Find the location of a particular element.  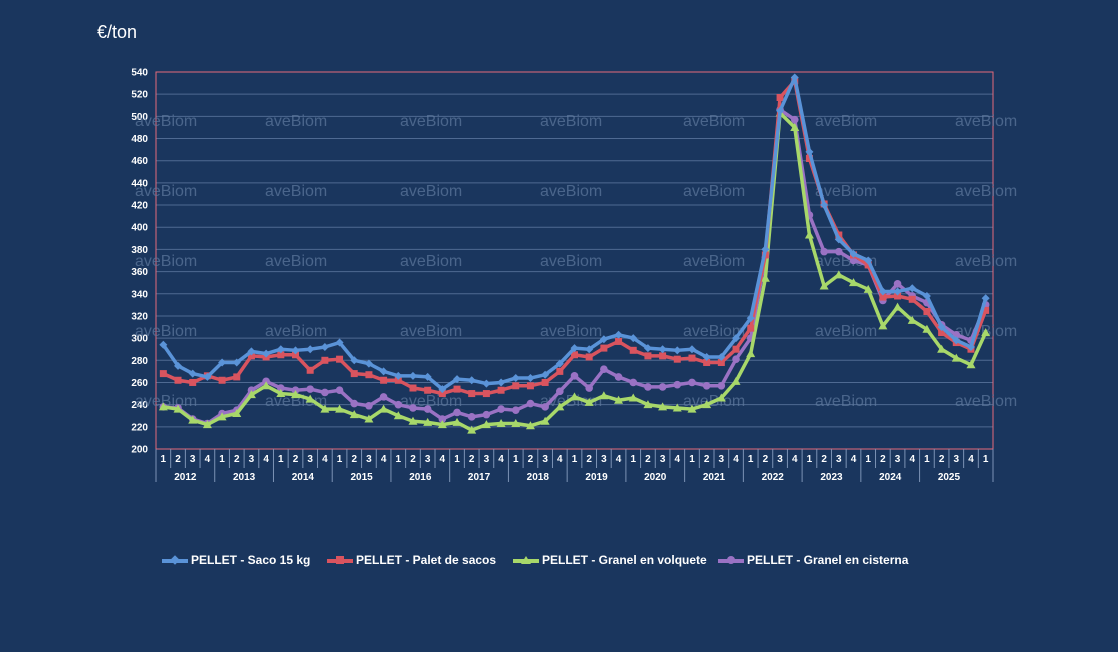

legend-item-saco: PELLET - Saco 15 kg is located at coordinates (236, 560).